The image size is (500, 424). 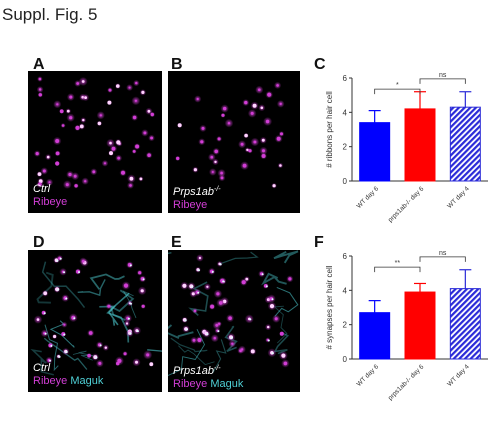 What do you see at coordinates (443, 75) in the screenshot?
I see `significance-label: ns` at bounding box center [443, 75].